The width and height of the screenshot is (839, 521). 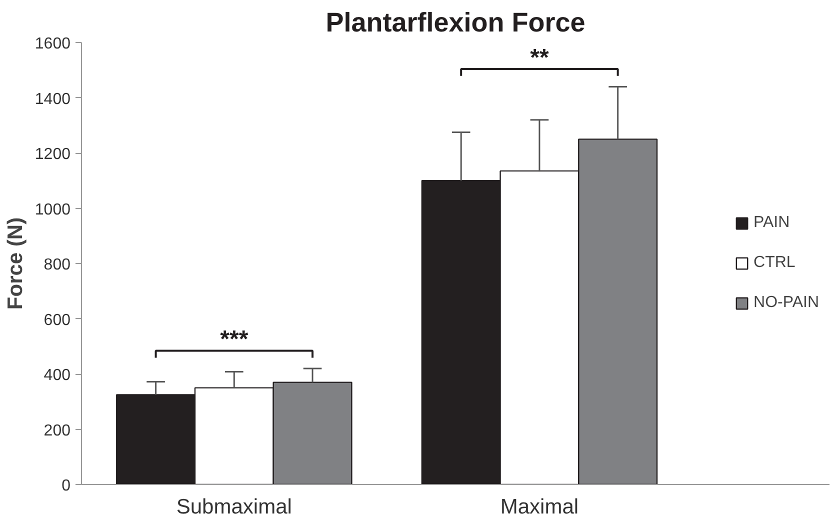 What do you see at coordinates (57, 375) in the screenshot?
I see `y-tick-label: 400` at bounding box center [57, 375].